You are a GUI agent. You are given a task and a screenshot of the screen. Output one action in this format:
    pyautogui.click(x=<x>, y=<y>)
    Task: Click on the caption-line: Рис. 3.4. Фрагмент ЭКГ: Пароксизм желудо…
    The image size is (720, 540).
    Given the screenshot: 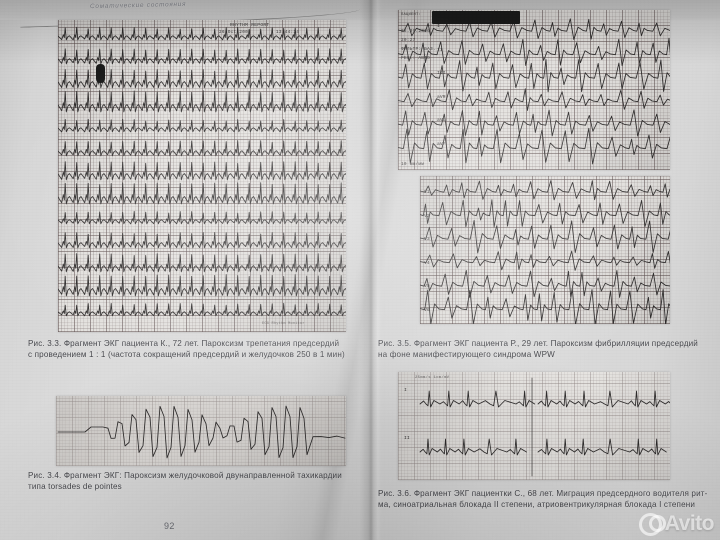 What is the action you would take?
    pyautogui.click(x=185, y=475)
    